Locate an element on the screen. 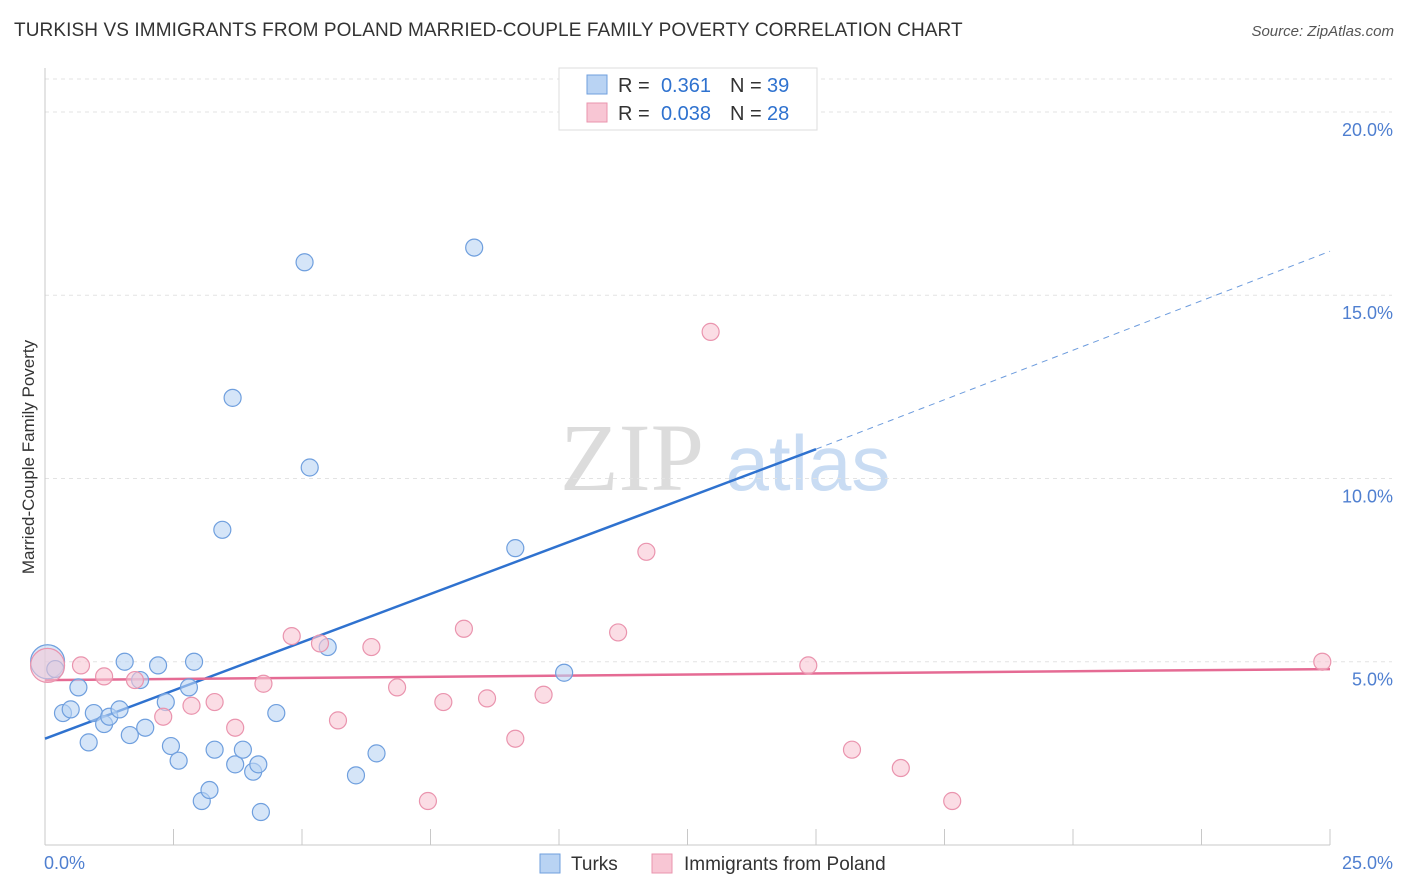  x-tick-labels: 0.0% 25.0% is located at coordinates (718, 863).